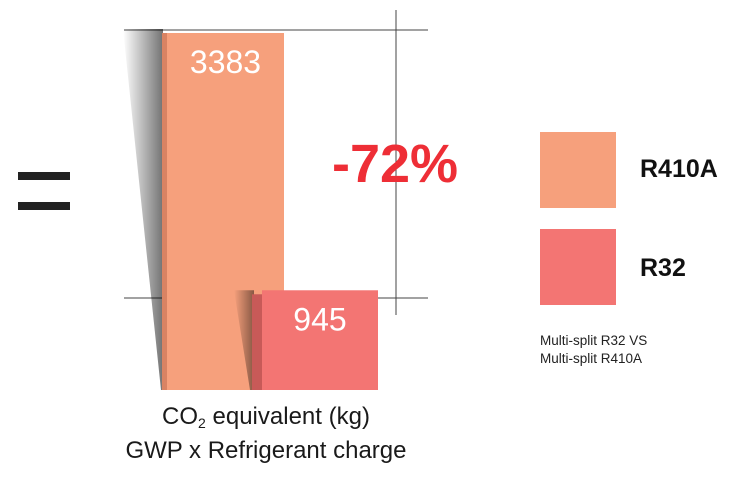 This screenshot has width=756, height=477. Describe the element at coordinates (165, 211) in the screenshot. I see `bar-side-r410a` at that location.